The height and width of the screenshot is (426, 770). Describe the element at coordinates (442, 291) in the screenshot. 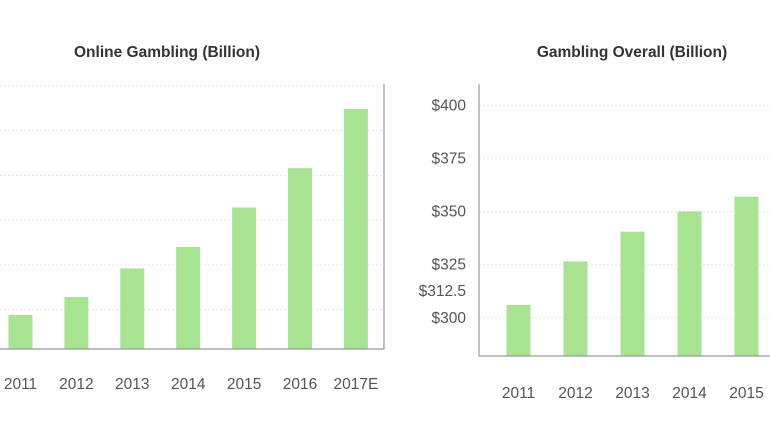

I see `y-tick-label: $312.5` at that location.